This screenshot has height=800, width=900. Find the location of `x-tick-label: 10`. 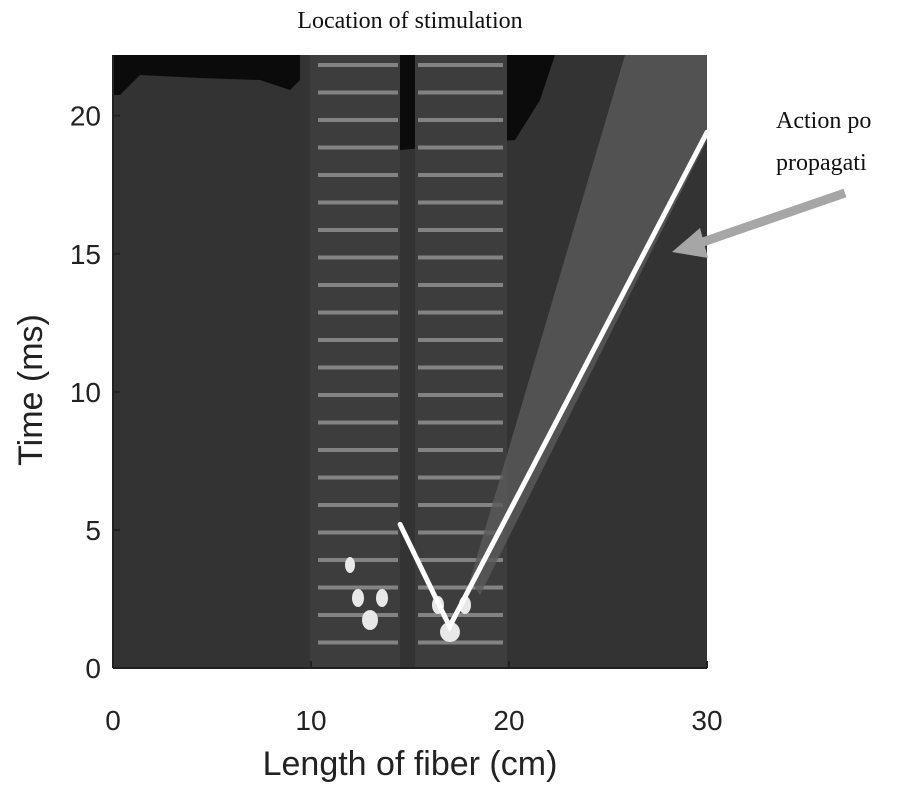

x-tick-label: 10 is located at coordinates (310, 720).